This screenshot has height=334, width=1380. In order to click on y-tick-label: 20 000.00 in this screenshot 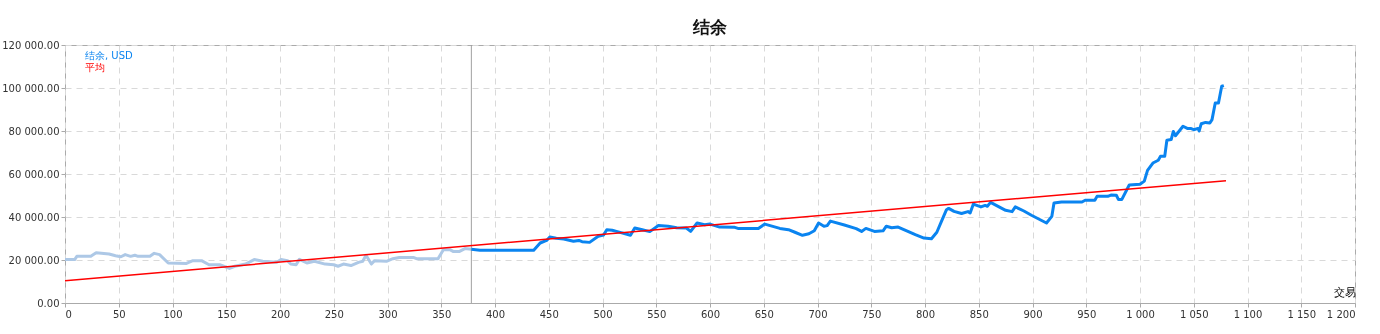, I will do `click(34, 260)`.